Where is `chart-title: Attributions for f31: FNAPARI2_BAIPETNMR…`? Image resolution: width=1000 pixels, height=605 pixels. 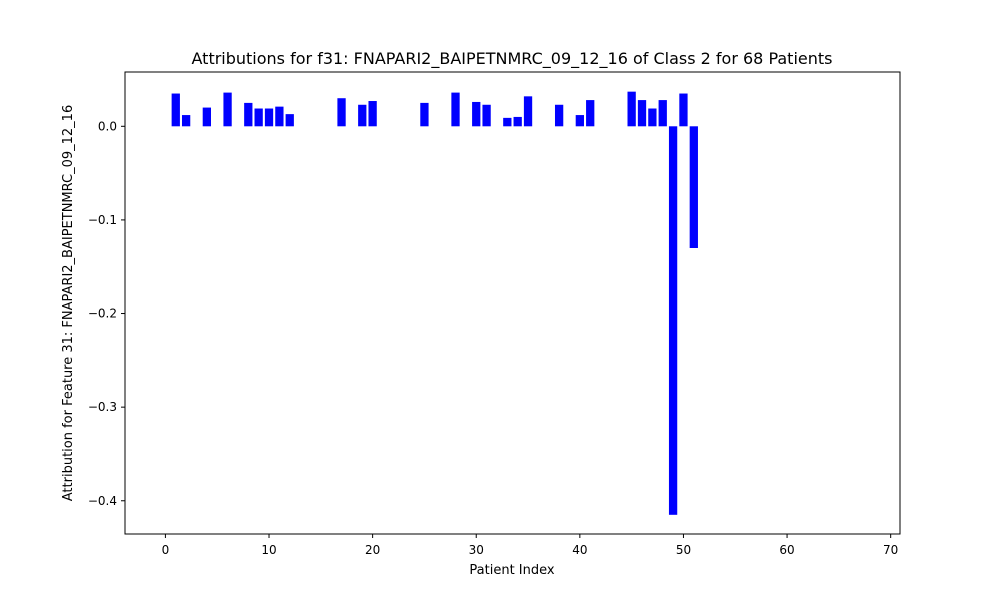 chart-title: Attributions for f31: FNAPARI2_BAIPETNMR… is located at coordinates (512, 59).